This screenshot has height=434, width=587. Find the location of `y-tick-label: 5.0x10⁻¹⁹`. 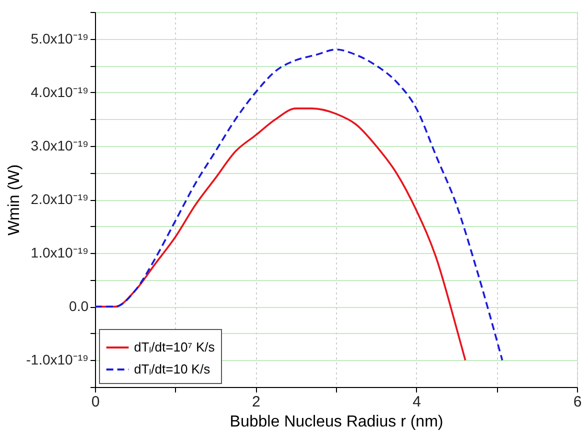

y-tick-label: 5.0x10⁻¹⁹ is located at coordinates (59, 38).